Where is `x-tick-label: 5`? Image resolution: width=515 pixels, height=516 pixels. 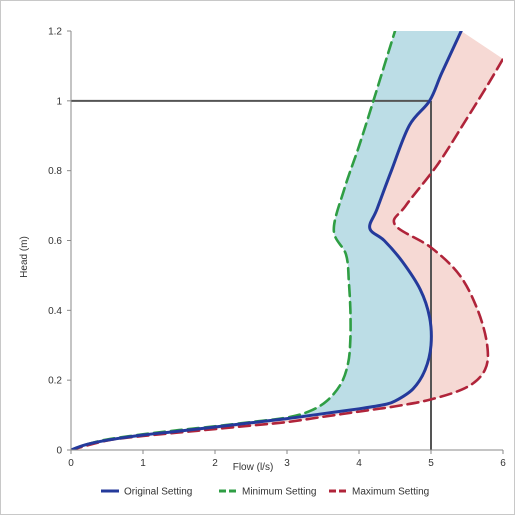
x-tick-label: 5 is located at coordinates (431, 463).